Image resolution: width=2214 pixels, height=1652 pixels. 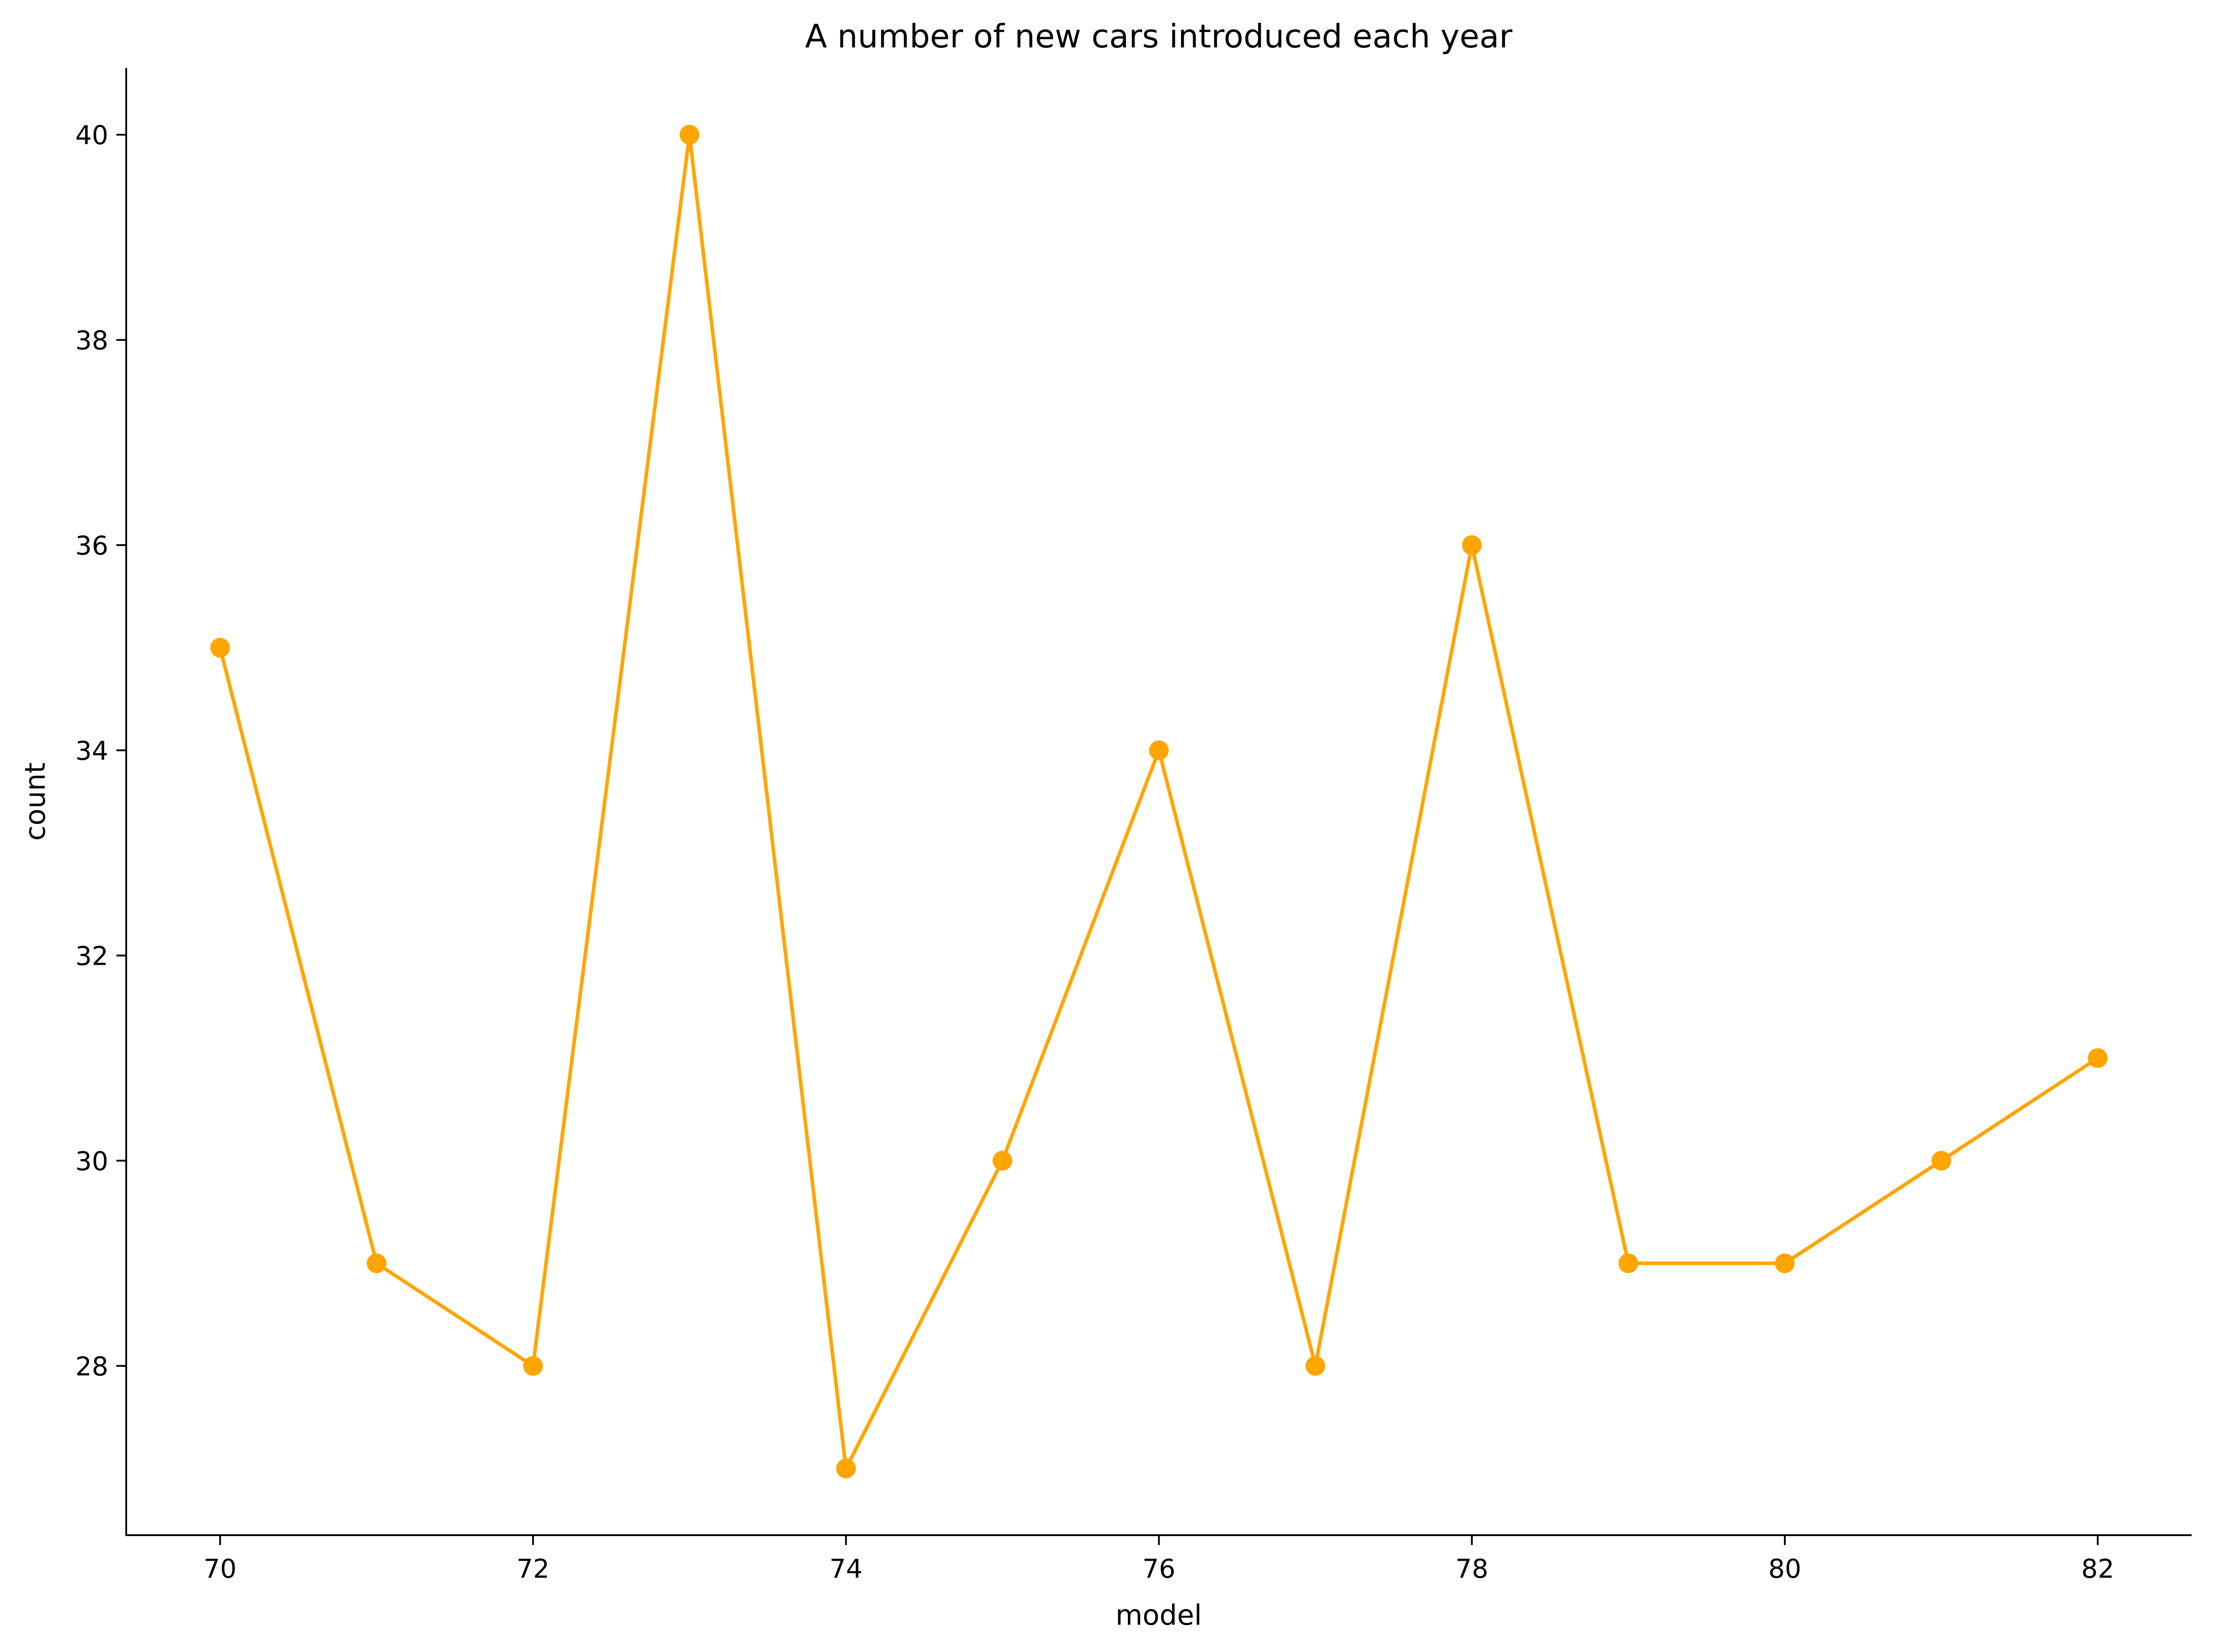 I want to click on y-tick-label: 40, so click(x=92, y=135).